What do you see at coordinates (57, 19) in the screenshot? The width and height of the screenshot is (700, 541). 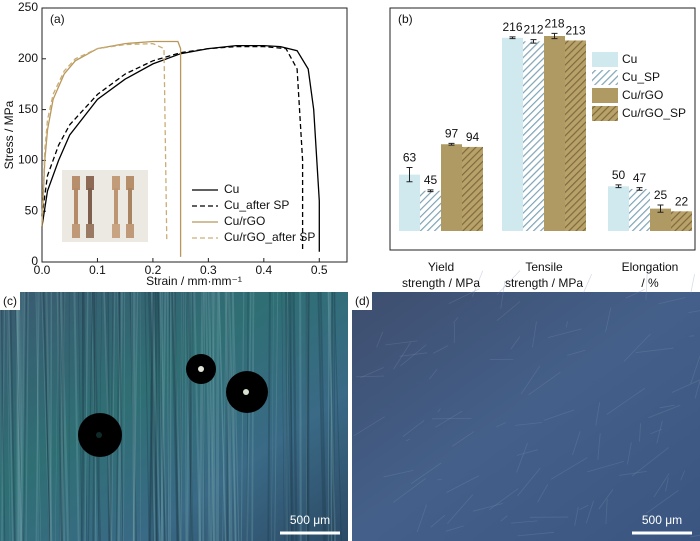 I see `panel-label: (a)` at bounding box center [57, 19].